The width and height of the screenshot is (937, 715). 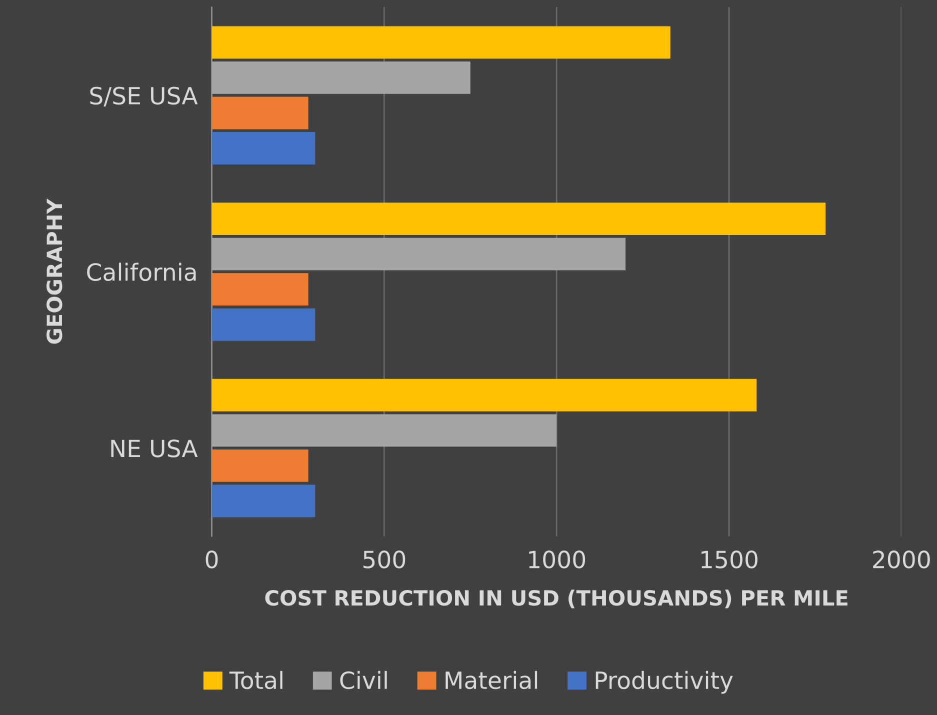 What do you see at coordinates (556, 599) in the screenshot?
I see `x-axis-title: COST REDUCTION IN USD (THOUSANDS) PER MILE` at bounding box center [556, 599].